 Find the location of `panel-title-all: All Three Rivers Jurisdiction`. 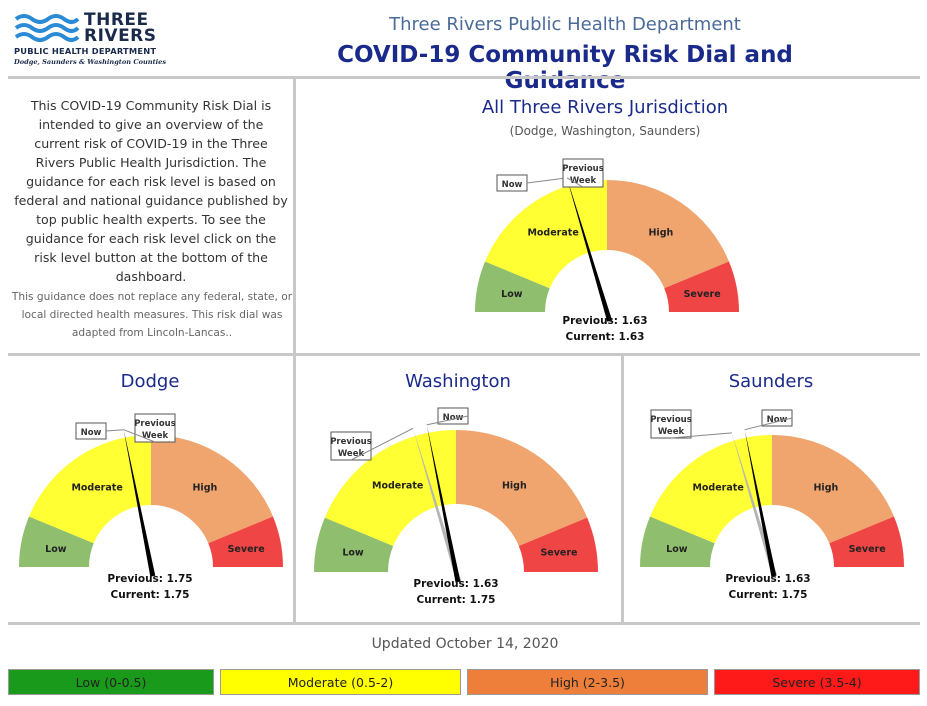

panel-title-all: All Three Rivers Jurisdiction is located at coordinates (605, 107).